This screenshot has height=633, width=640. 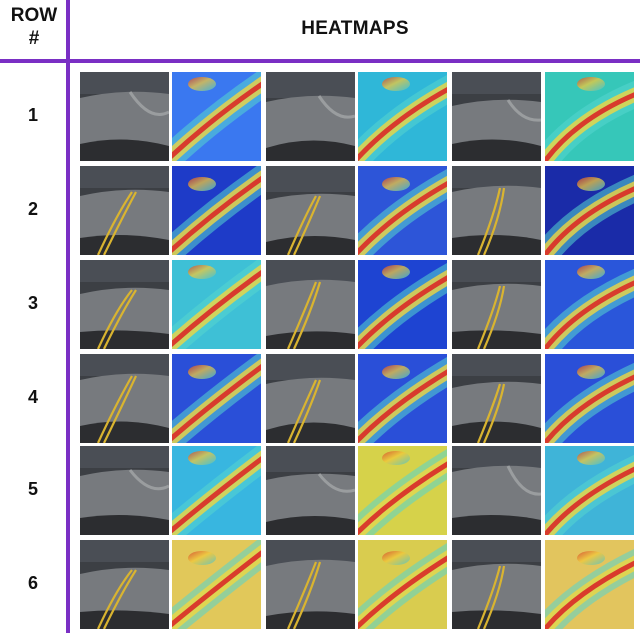 What do you see at coordinates (34, 38) in the screenshot?
I see `row-header-hash: #` at bounding box center [34, 38].